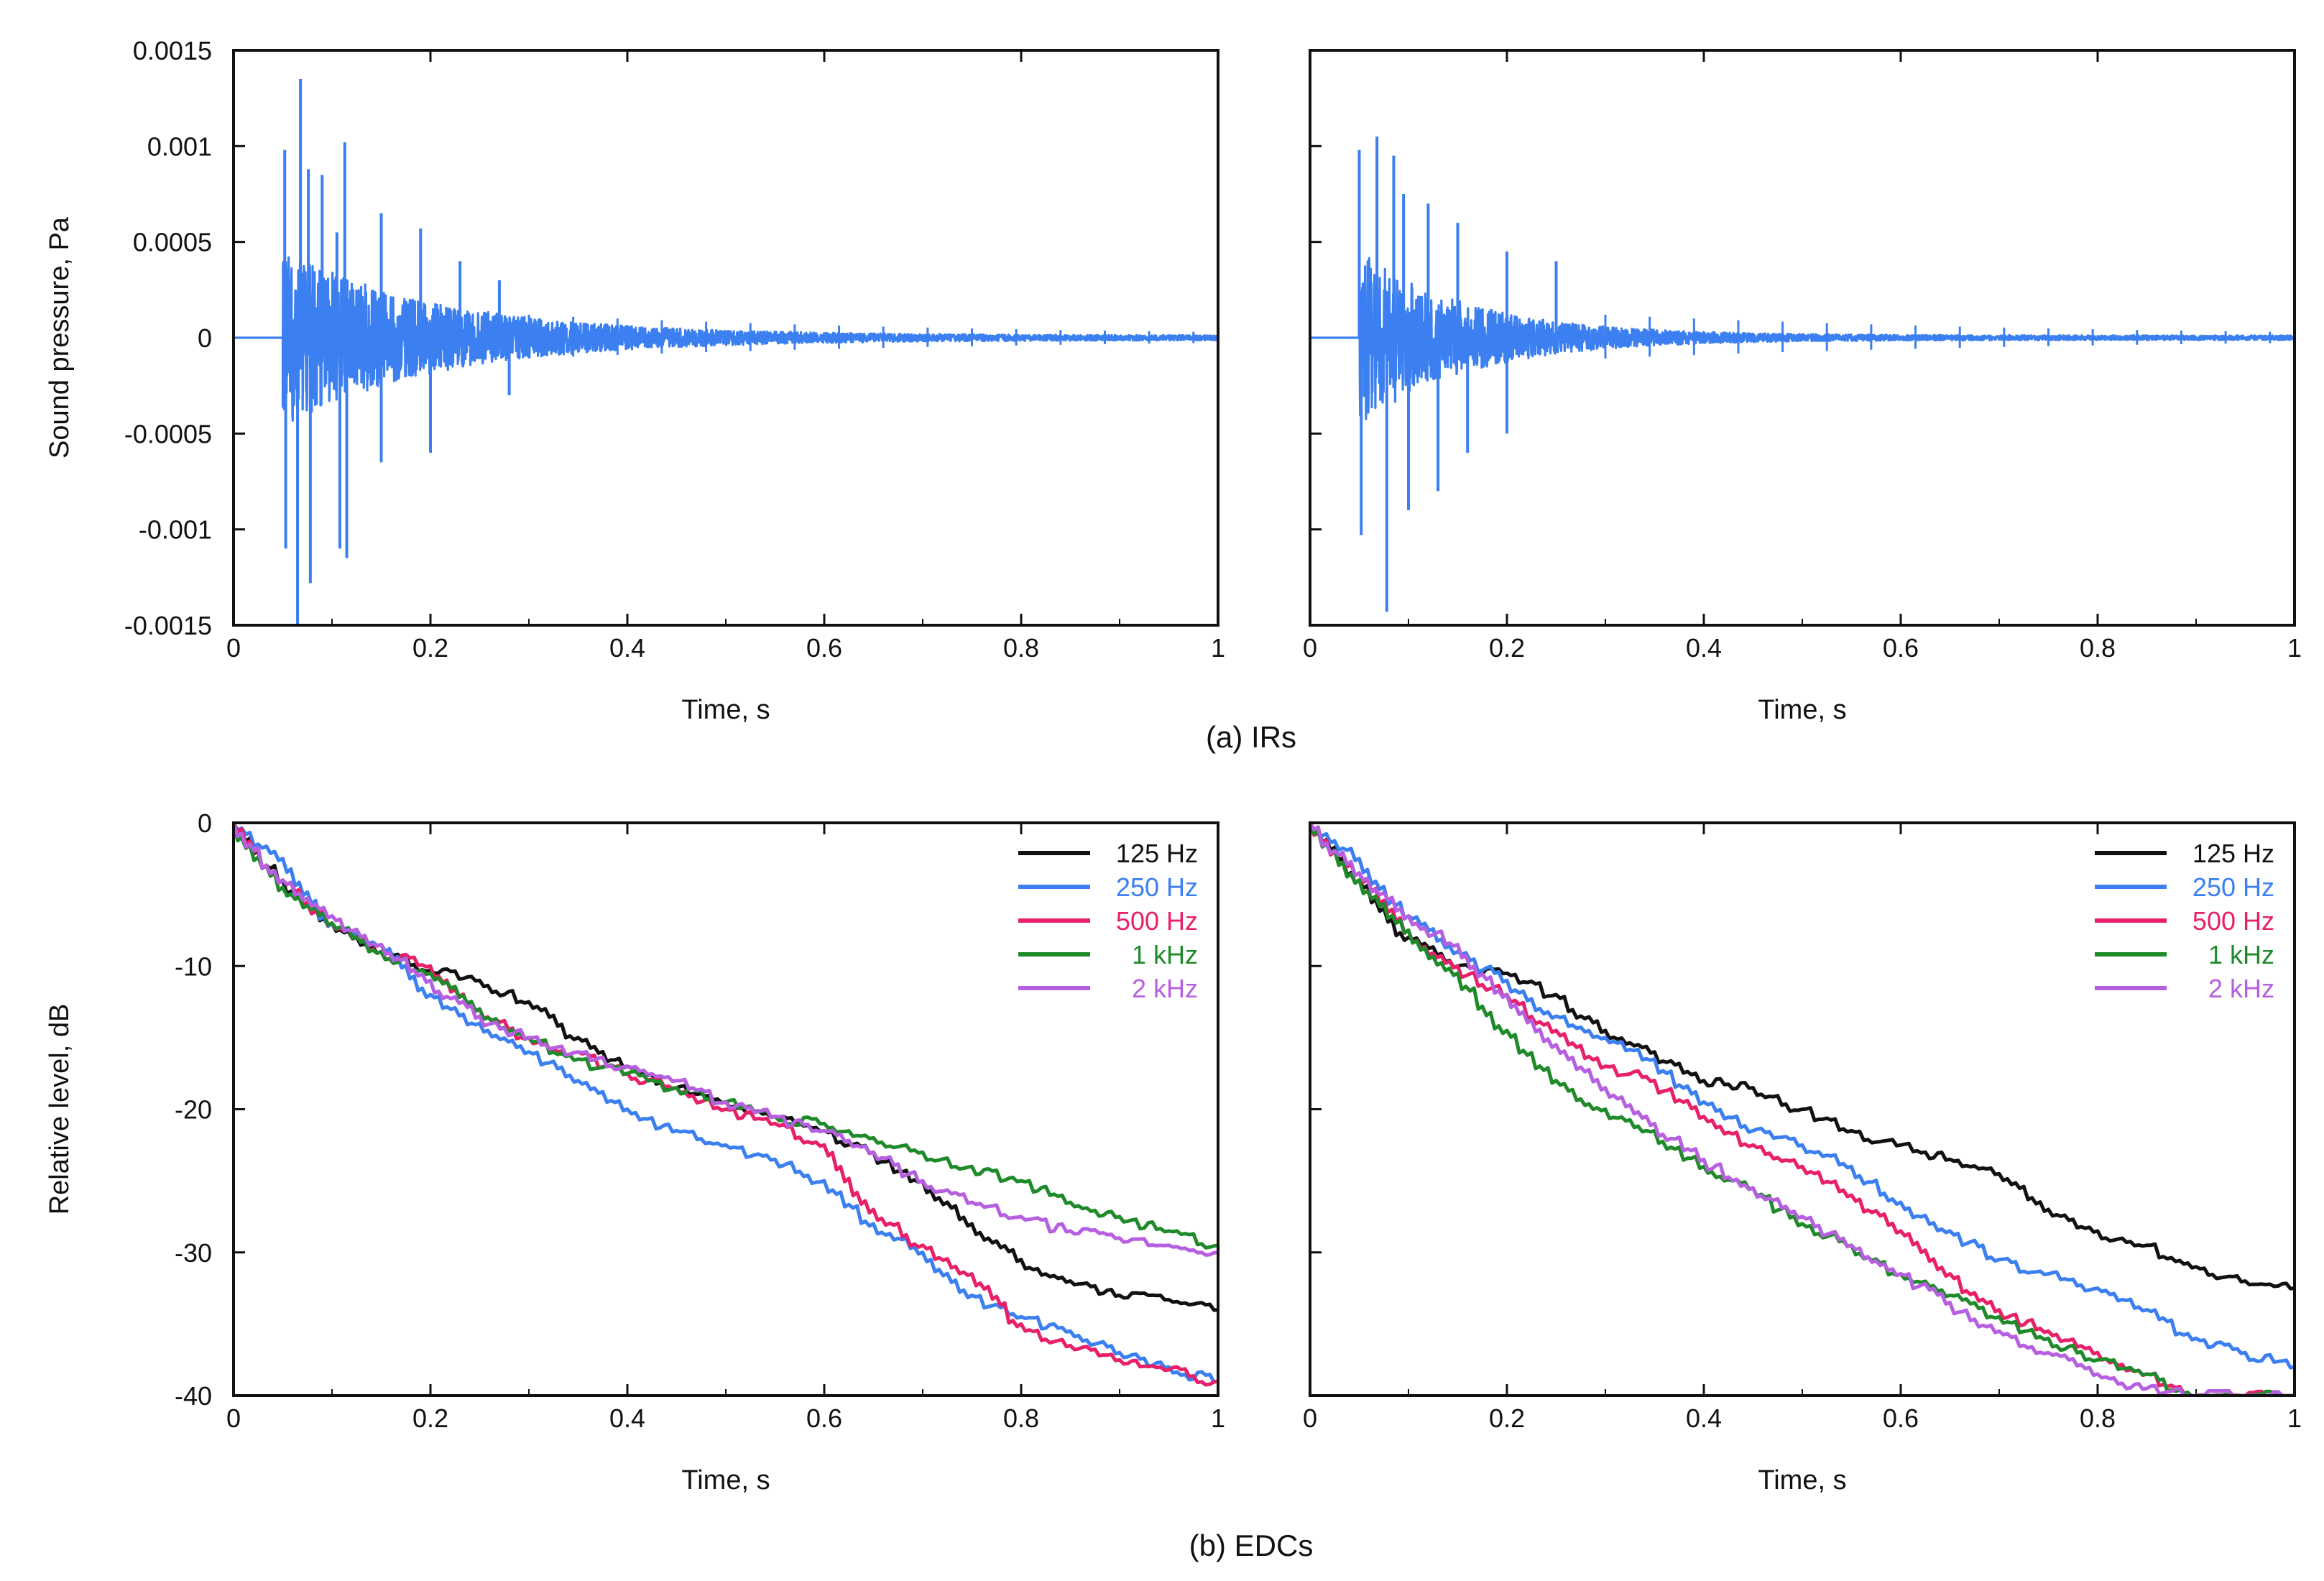 The height and width of the screenshot is (1581, 2324). What do you see at coordinates (193, 966) in the screenshot?
I see `y-tick-label: -10` at bounding box center [193, 966].